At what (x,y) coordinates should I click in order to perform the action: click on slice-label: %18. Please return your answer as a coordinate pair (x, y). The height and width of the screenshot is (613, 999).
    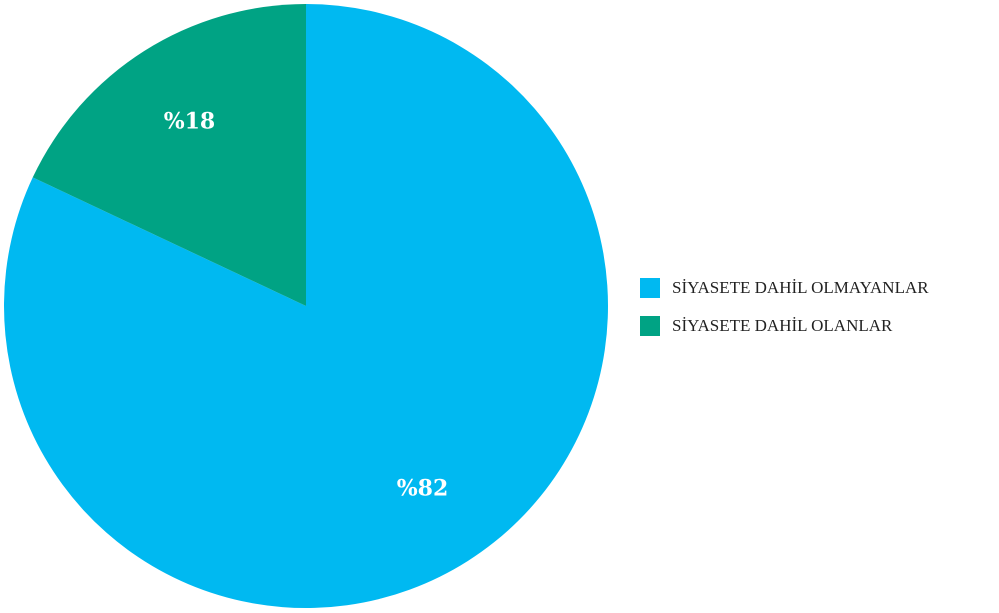
    Looking at the image, I should click on (190, 121).